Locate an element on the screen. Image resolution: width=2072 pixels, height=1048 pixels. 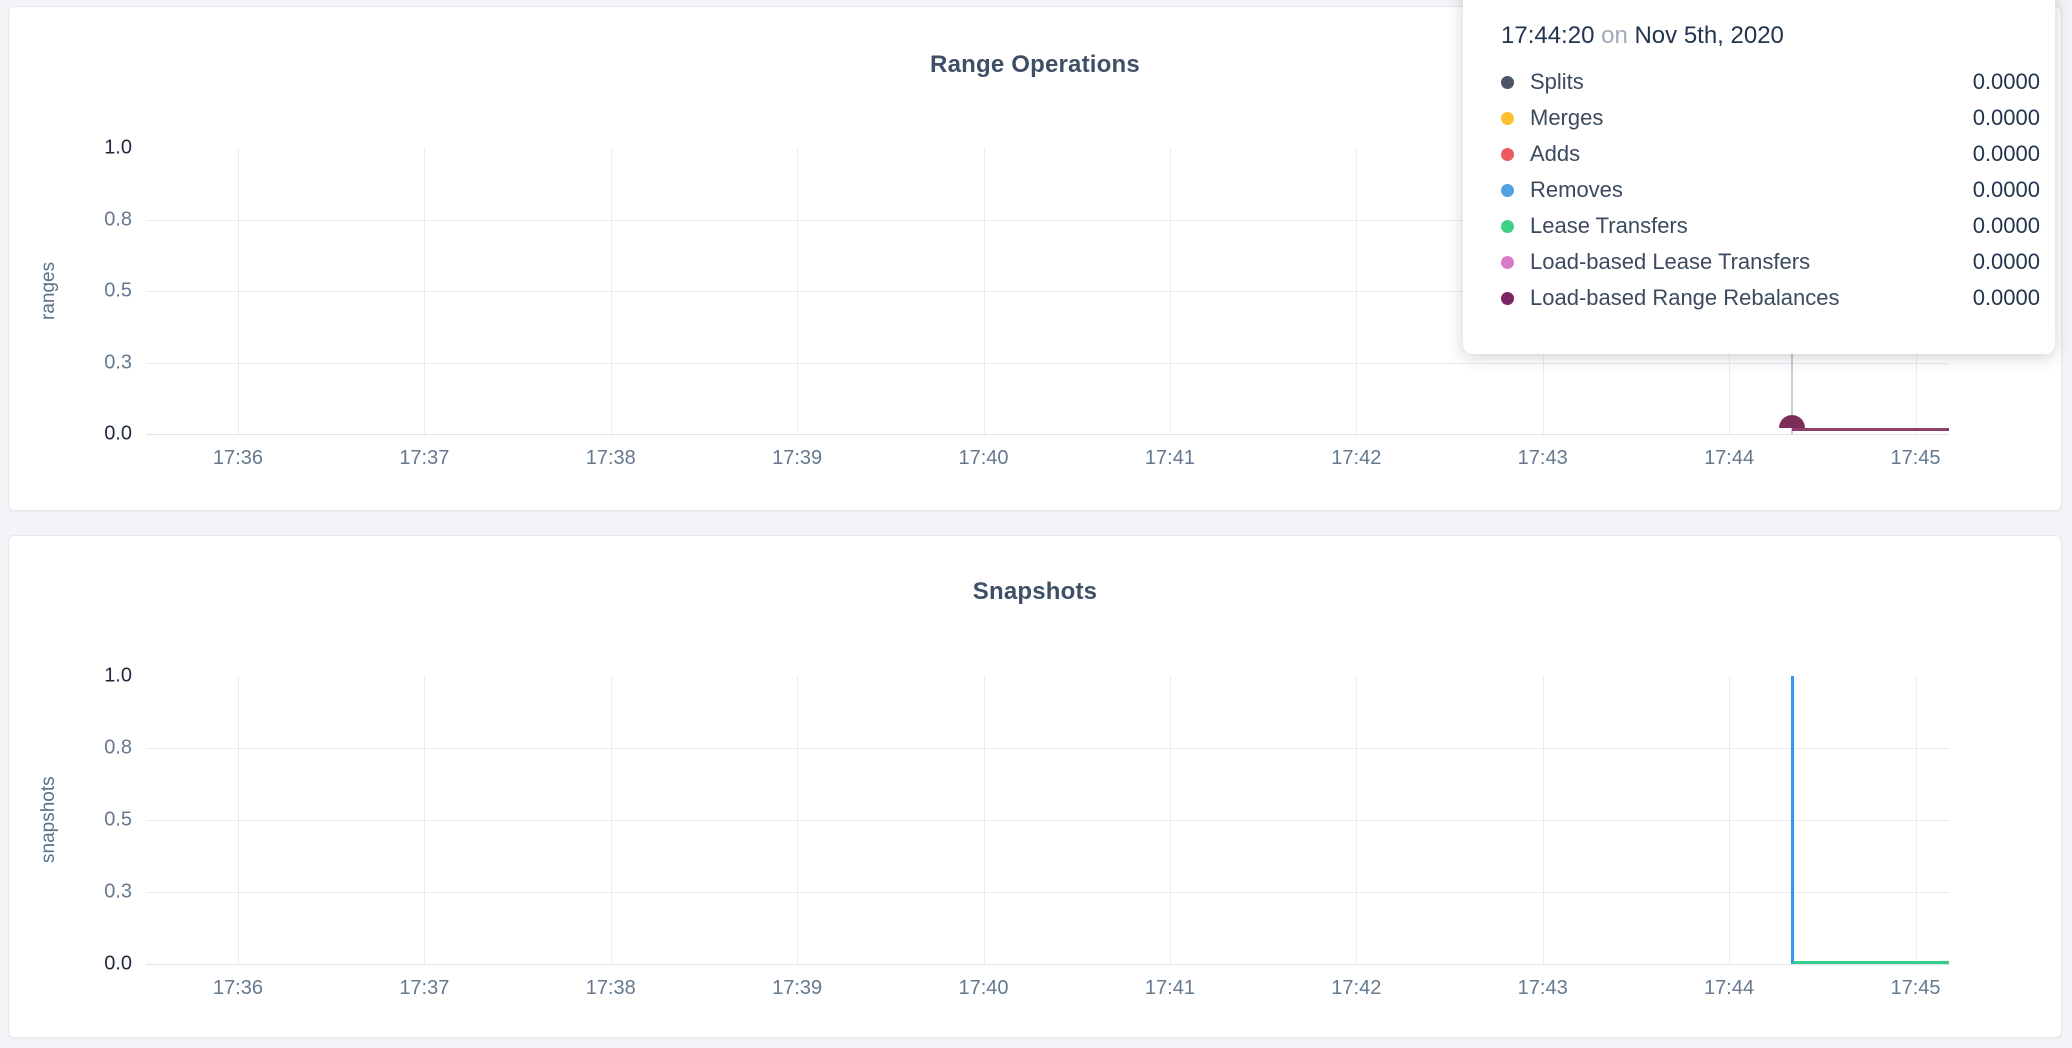
tooltip-row: Lease Transfers 0.0000 is located at coordinates (1770, 226).